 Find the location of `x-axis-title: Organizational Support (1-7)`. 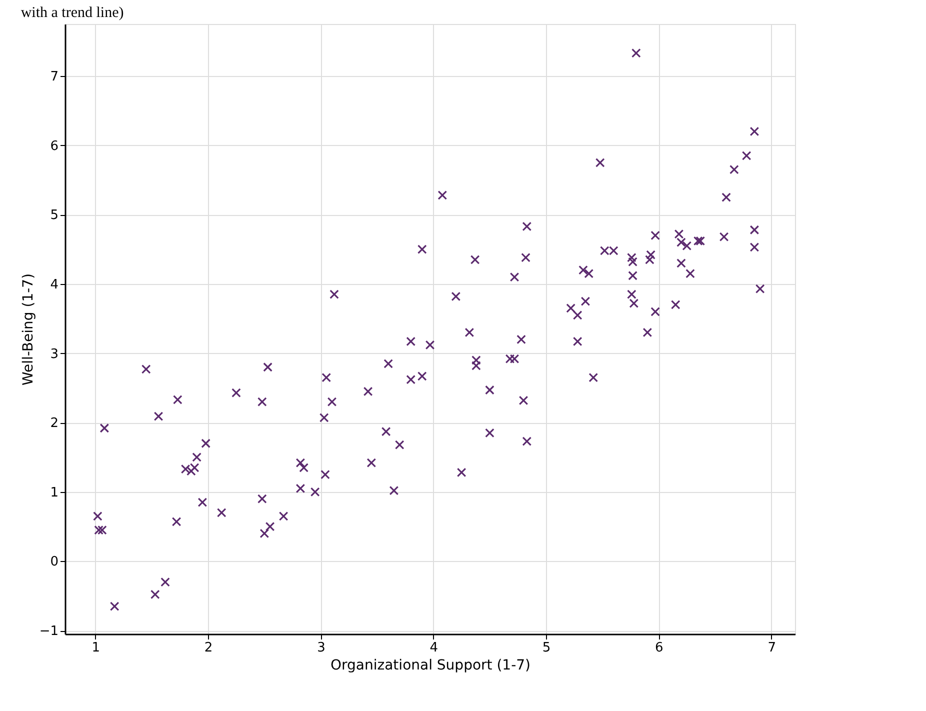

x-axis-title: Organizational Support (1-7) is located at coordinates (430, 666).